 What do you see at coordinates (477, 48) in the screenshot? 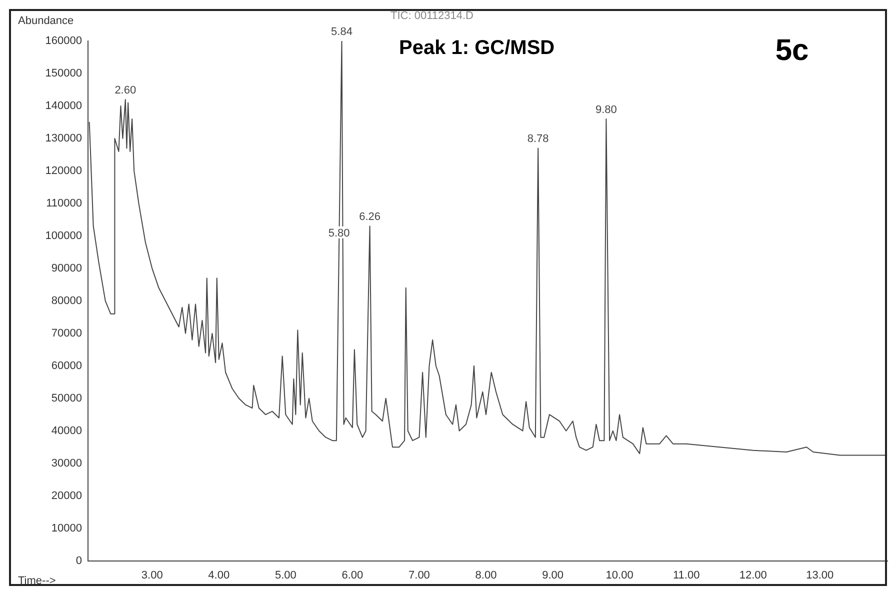
I see `chart-title: Peak 1: GC/MSD` at bounding box center [477, 48].